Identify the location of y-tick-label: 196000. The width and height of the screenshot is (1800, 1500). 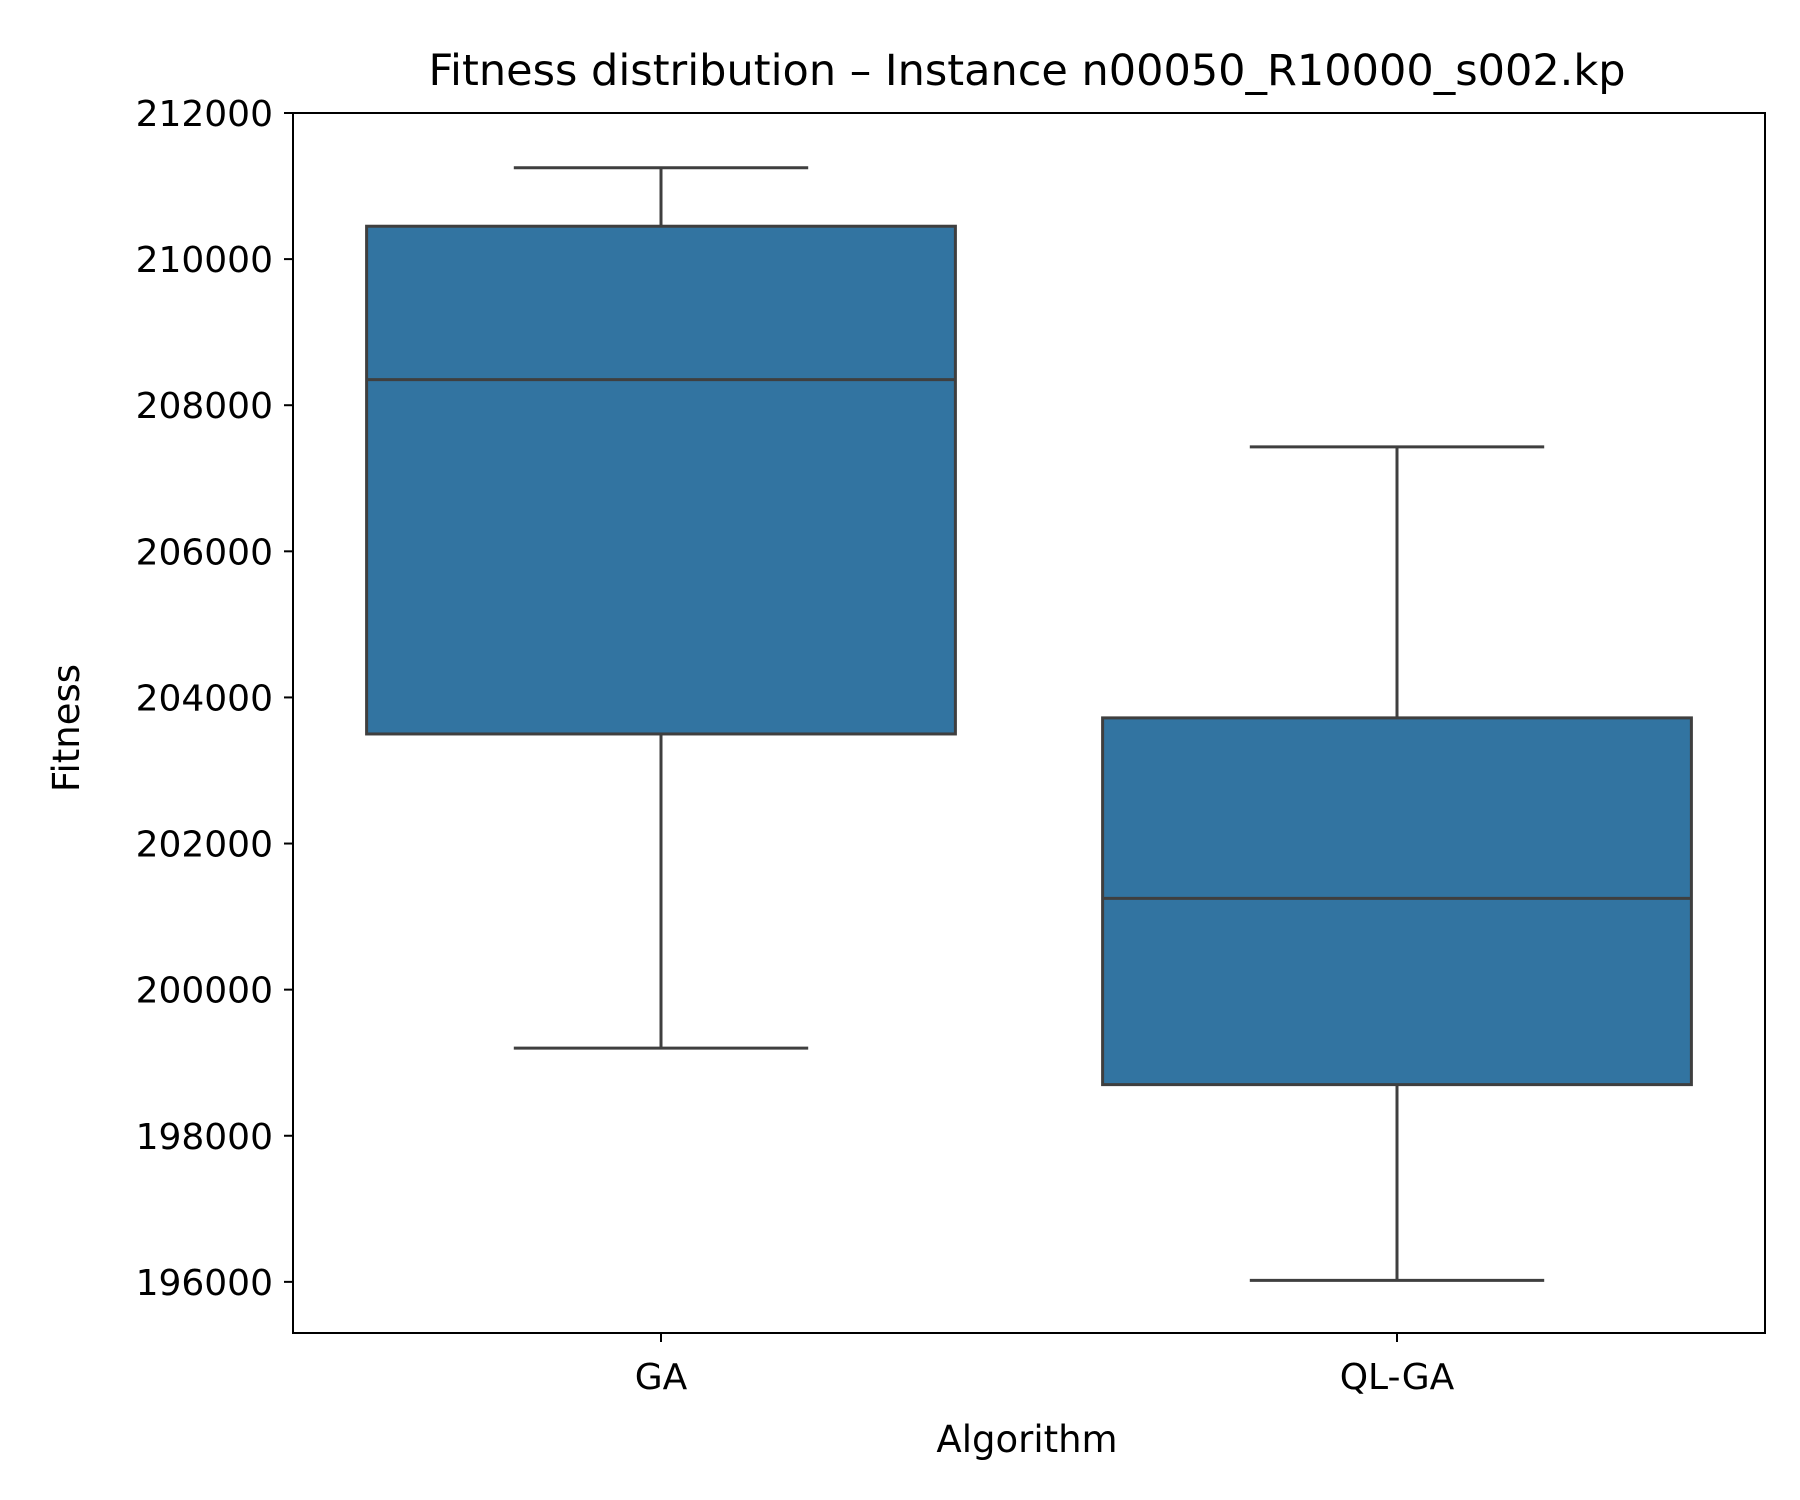
(204, 1283).